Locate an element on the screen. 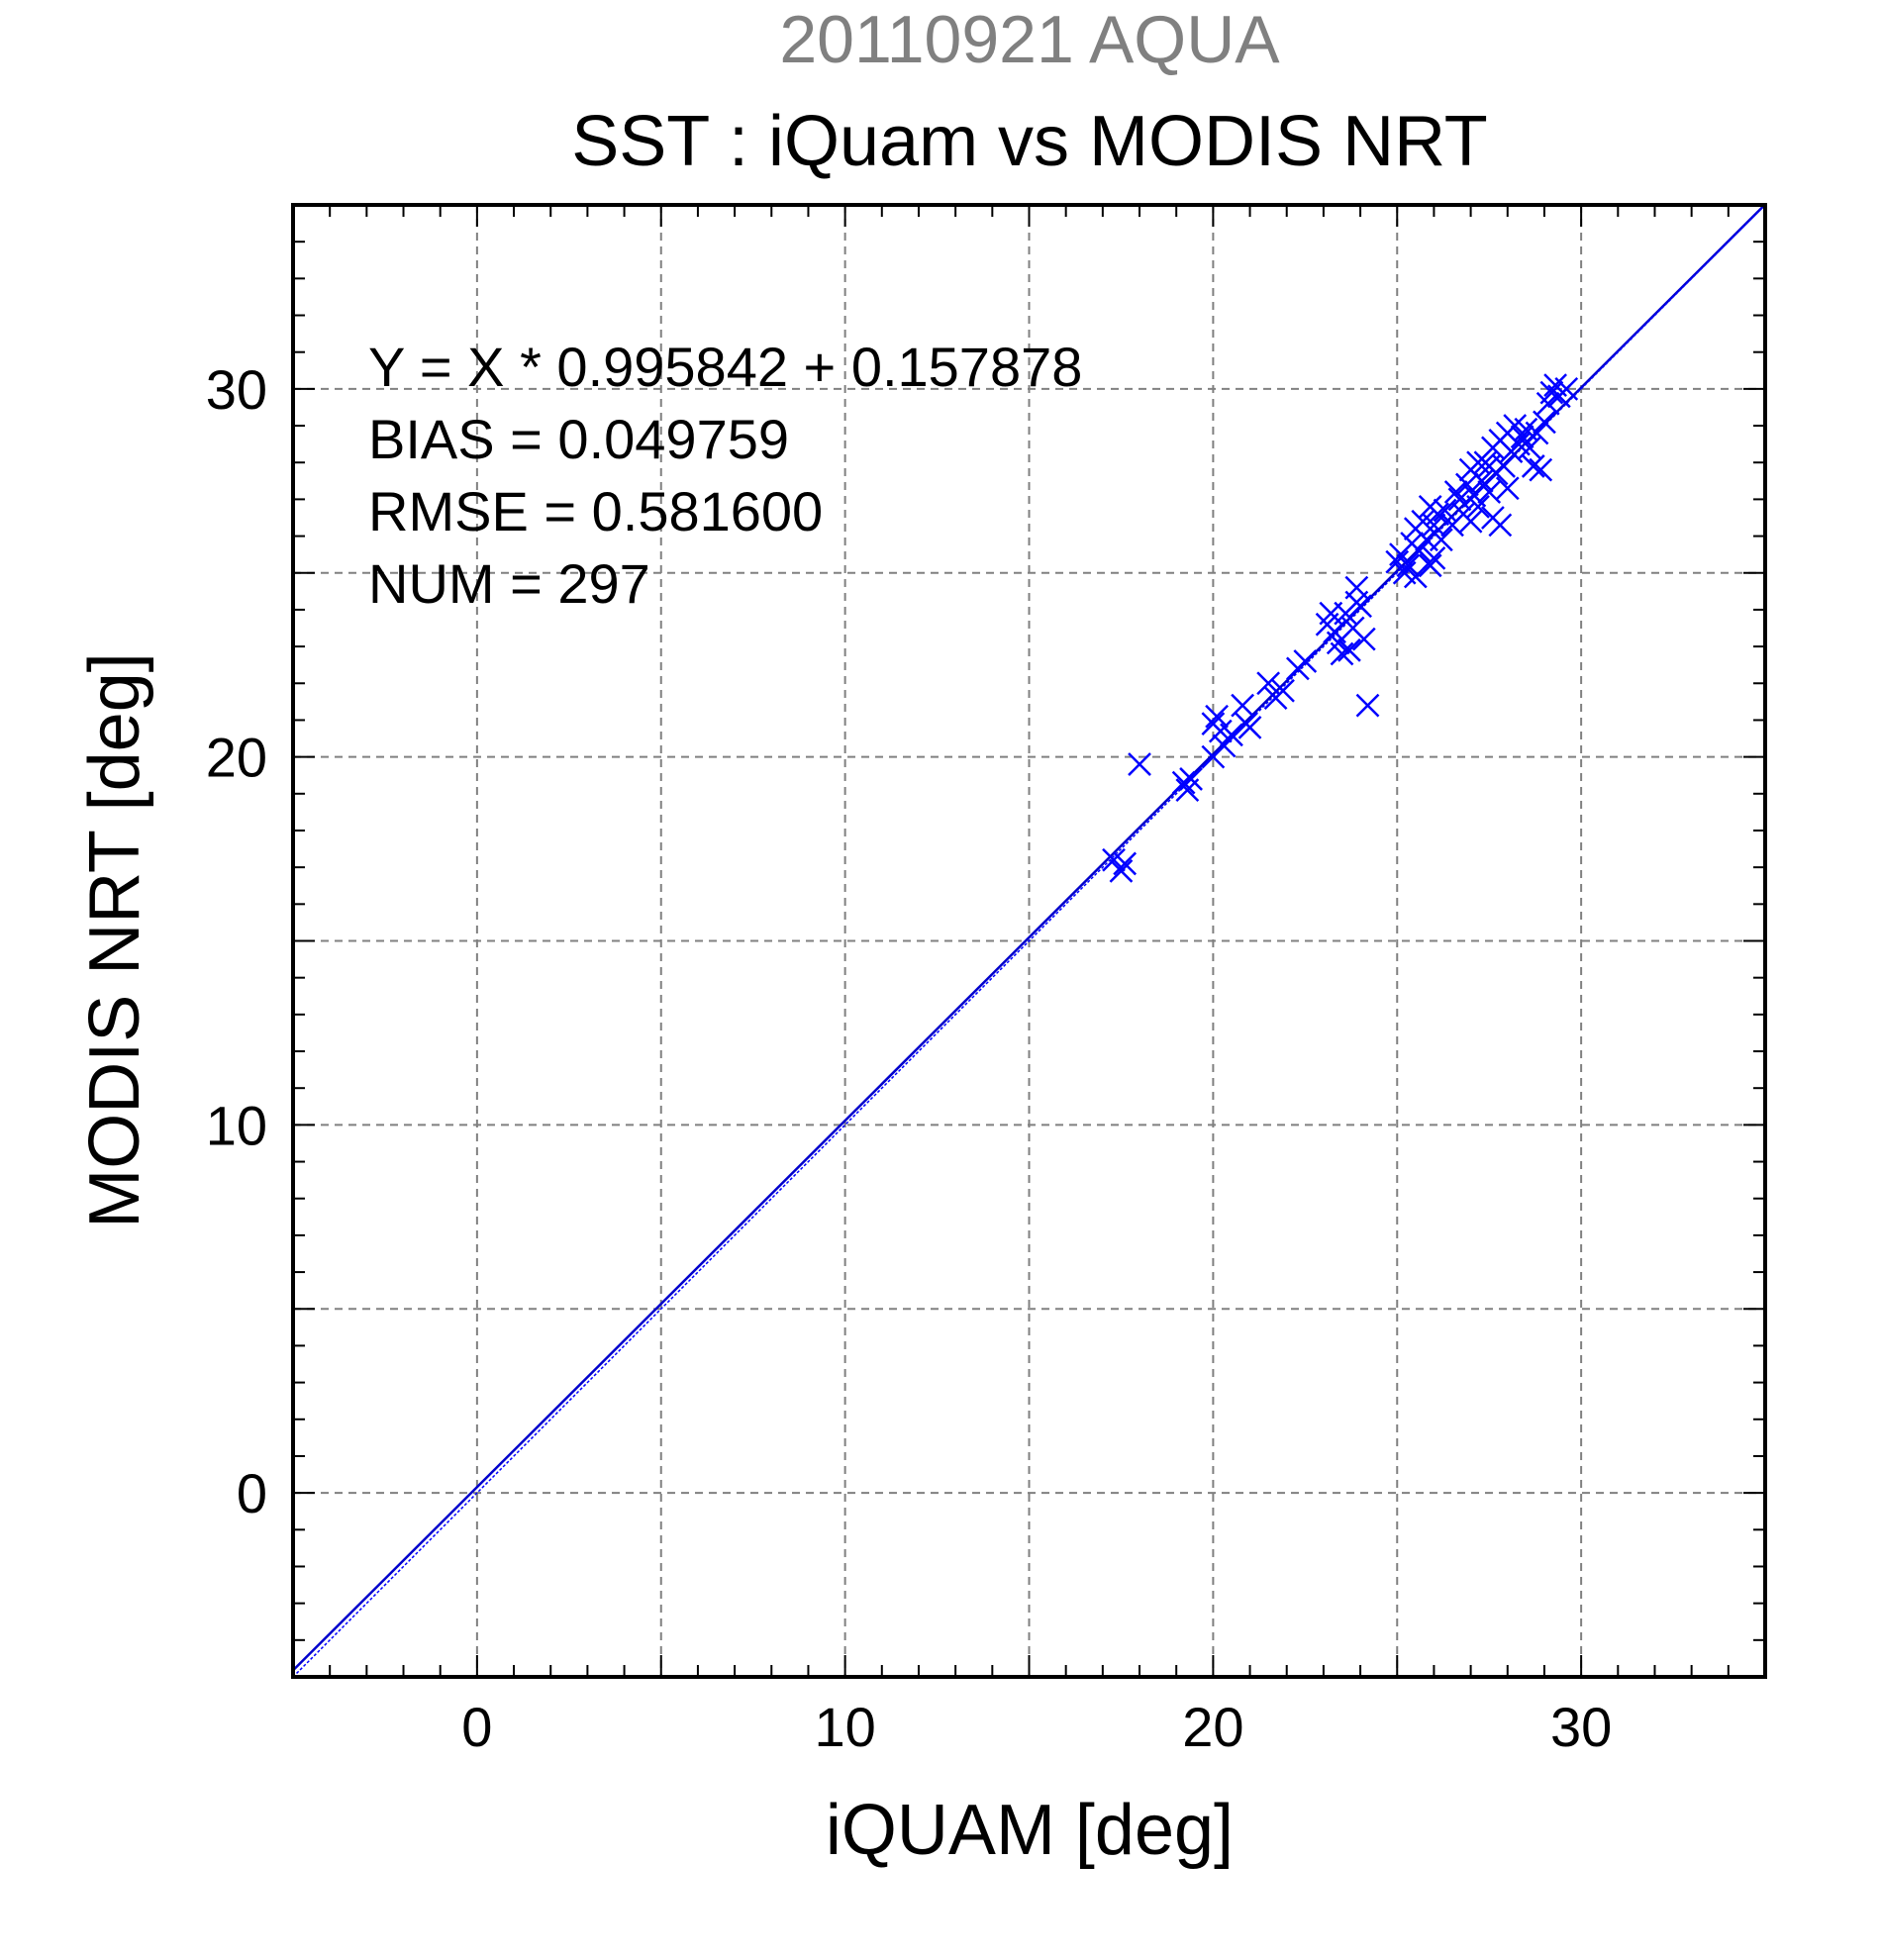  y-tick-label: 10 is located at coordinates (237, 1125).